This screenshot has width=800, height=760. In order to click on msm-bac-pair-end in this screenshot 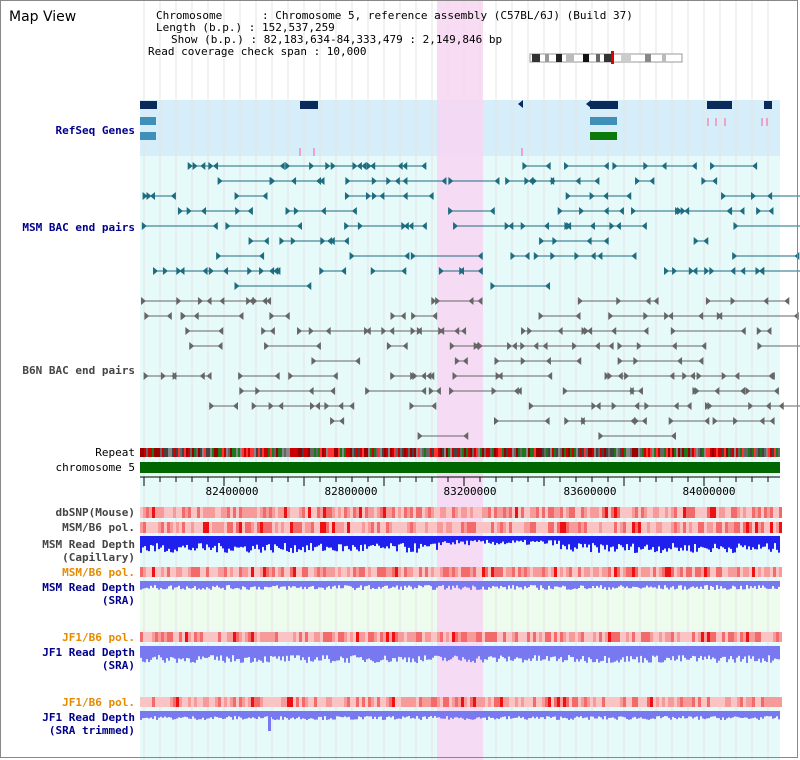, I will do `click(578, 181)`.